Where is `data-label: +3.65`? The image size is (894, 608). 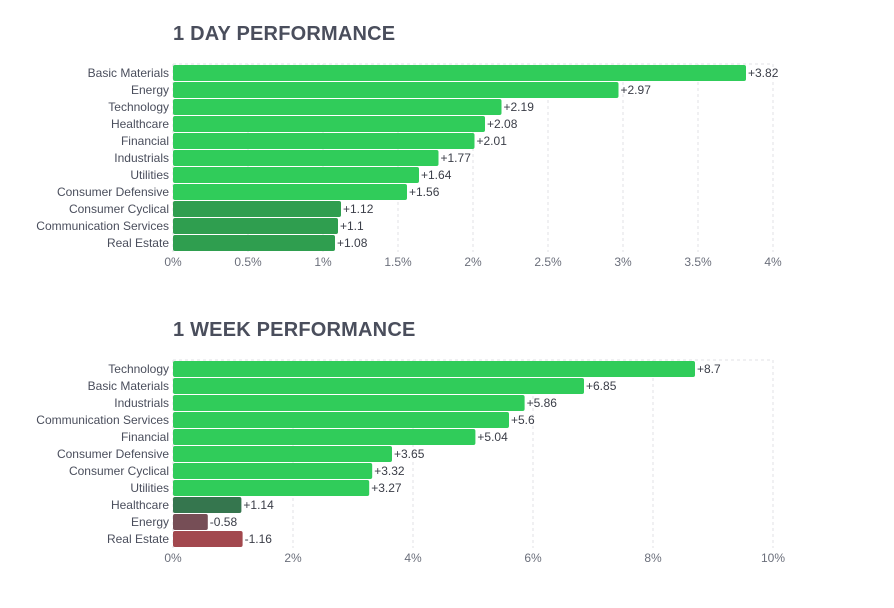 data-label: +3.65 is located at coordinates (409, 454).